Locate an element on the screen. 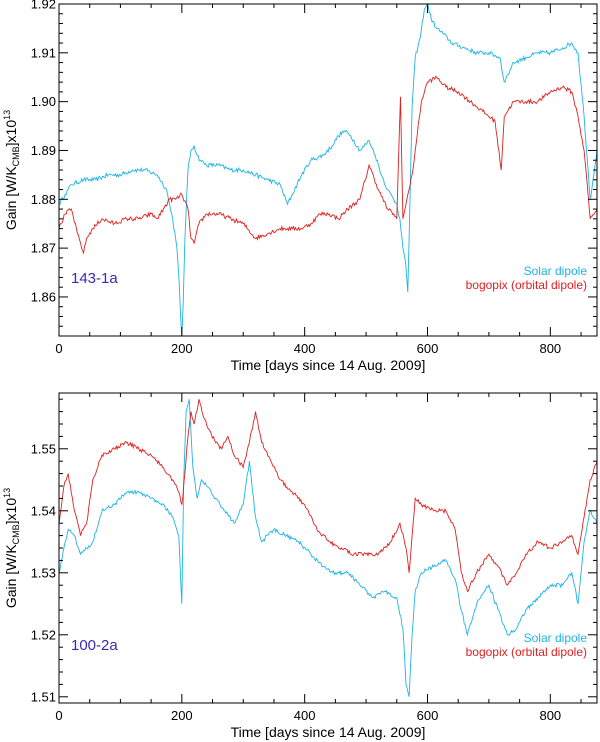  panel-1-legend-solar-dipole: Solar dipole is located at coordinates (556, 271).